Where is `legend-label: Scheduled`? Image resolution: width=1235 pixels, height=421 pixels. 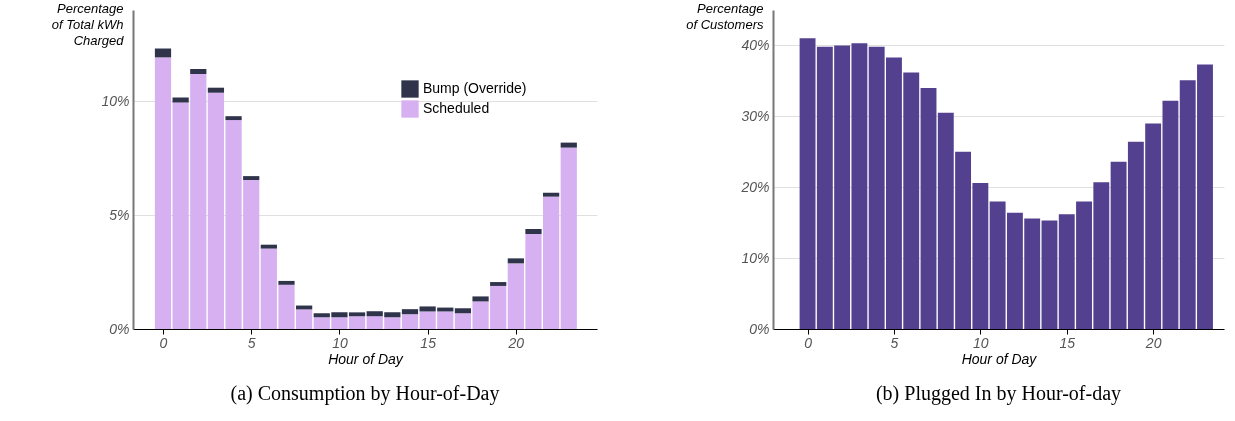 legend-label: Scheduled is located at coordinates (456, 108).